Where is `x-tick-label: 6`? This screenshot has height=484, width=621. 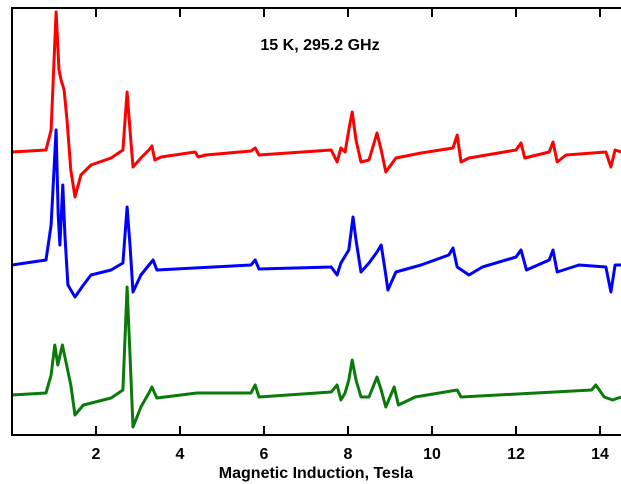
x-tick-label: 6 is located at coordinates (264, 454).